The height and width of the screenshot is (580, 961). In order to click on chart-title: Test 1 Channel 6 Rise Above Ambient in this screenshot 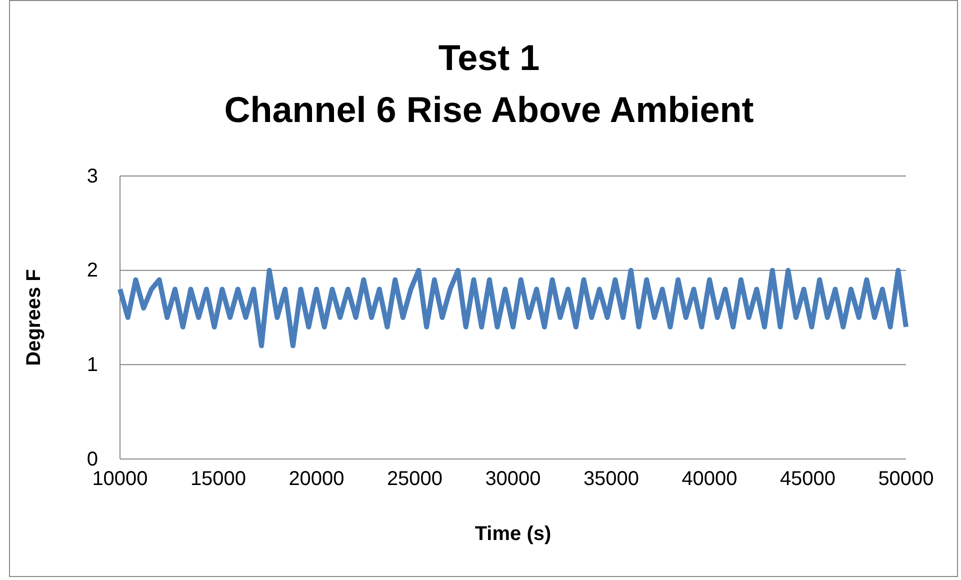, I will do `click(489, 83)`.